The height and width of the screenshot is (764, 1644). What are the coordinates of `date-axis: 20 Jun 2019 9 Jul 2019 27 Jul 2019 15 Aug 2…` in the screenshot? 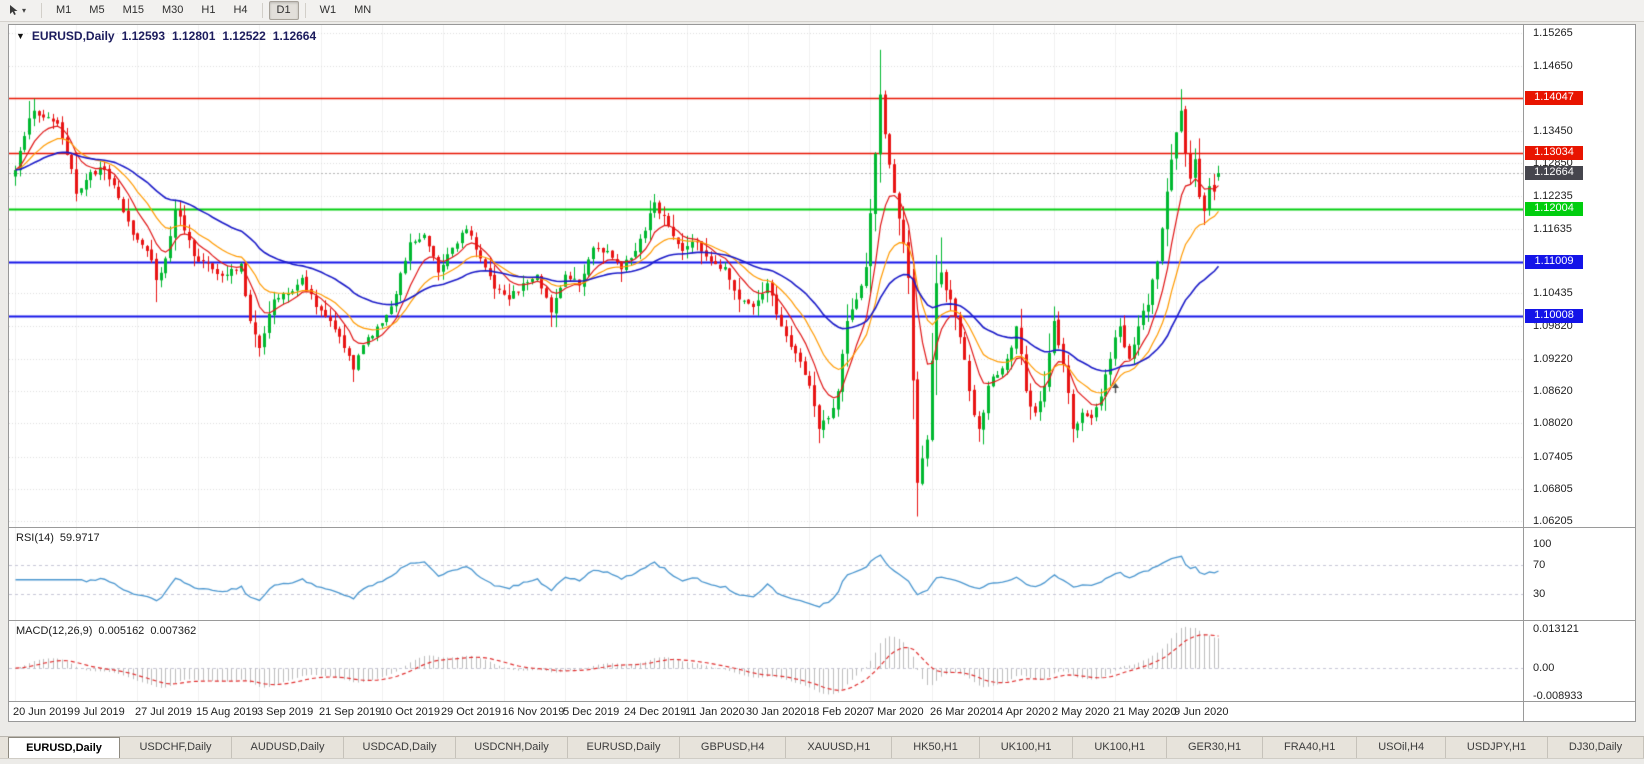 It's located at (766, 712).